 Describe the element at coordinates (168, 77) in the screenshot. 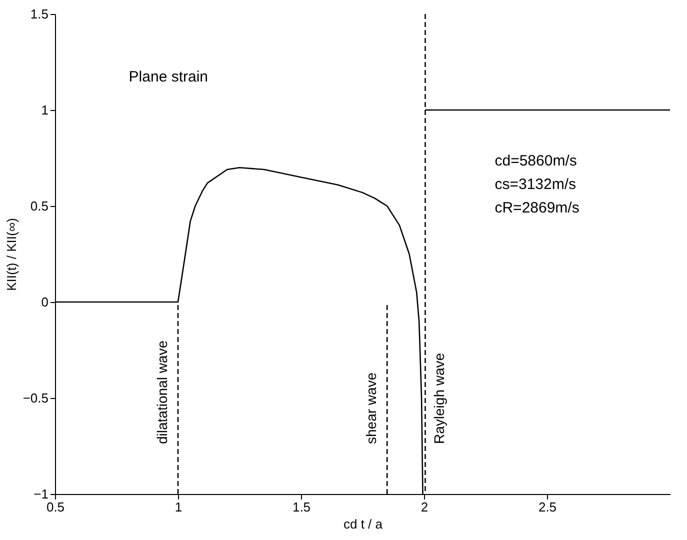

I see `annotation: Plane strain` at that location.